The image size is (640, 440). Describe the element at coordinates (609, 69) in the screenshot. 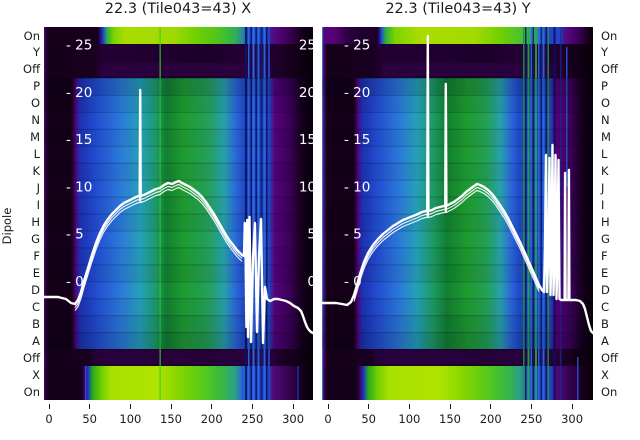

I see `dipole-row-label-right: Off` at that location.